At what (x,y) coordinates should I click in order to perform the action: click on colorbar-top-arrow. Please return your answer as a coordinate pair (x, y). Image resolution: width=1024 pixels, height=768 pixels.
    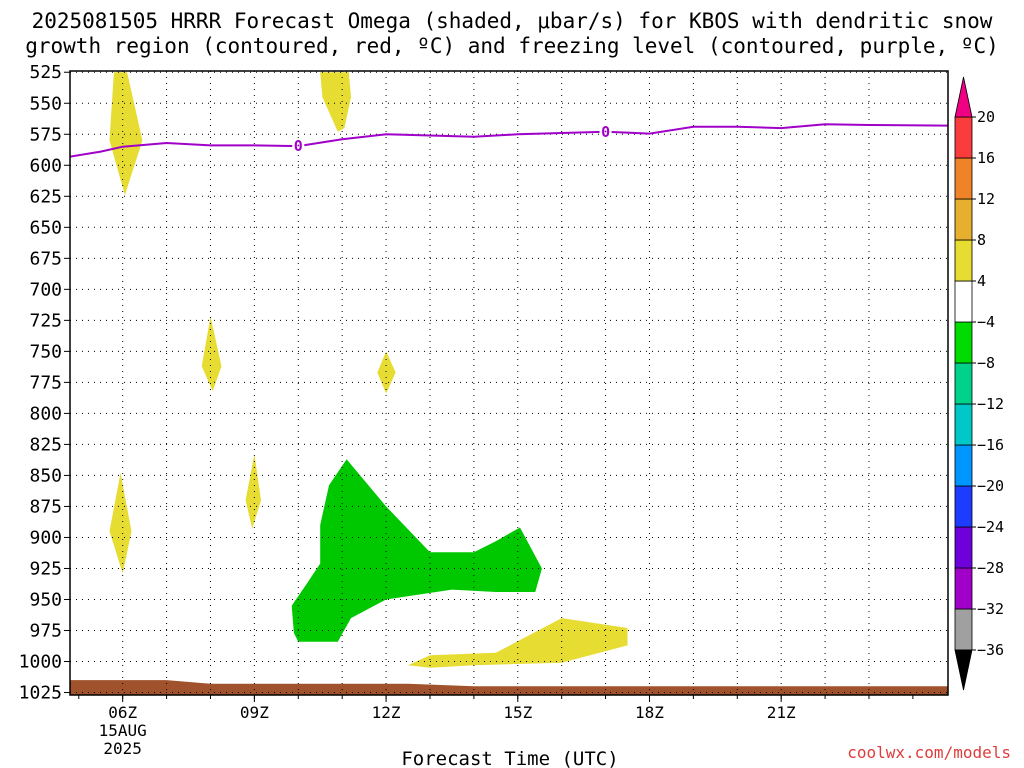
    Looking at the image, I should click on (963, 97).